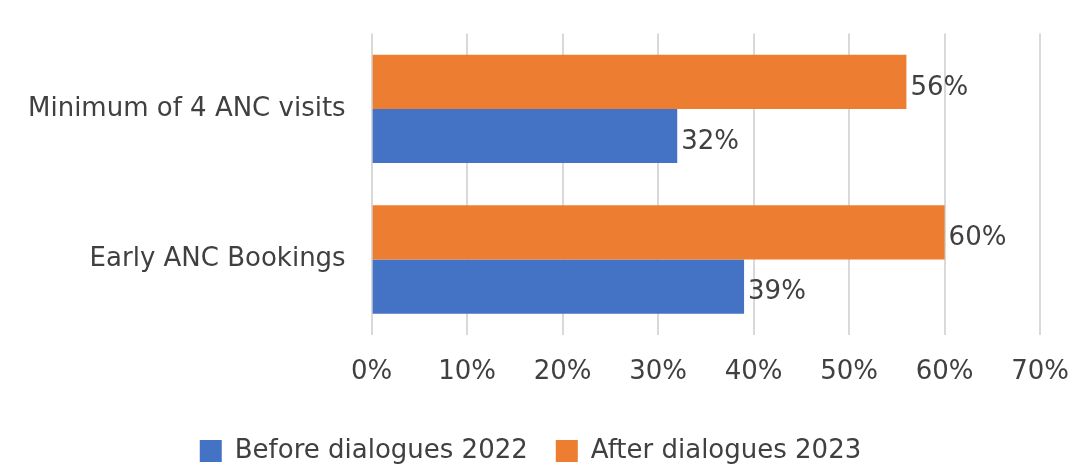 The width and height of the screenshot is (1091, 474). What do you see at coordinates (467, 370) in the screenshot?
I see `x-tick-label: 10%` at bounding box center [467, 370].